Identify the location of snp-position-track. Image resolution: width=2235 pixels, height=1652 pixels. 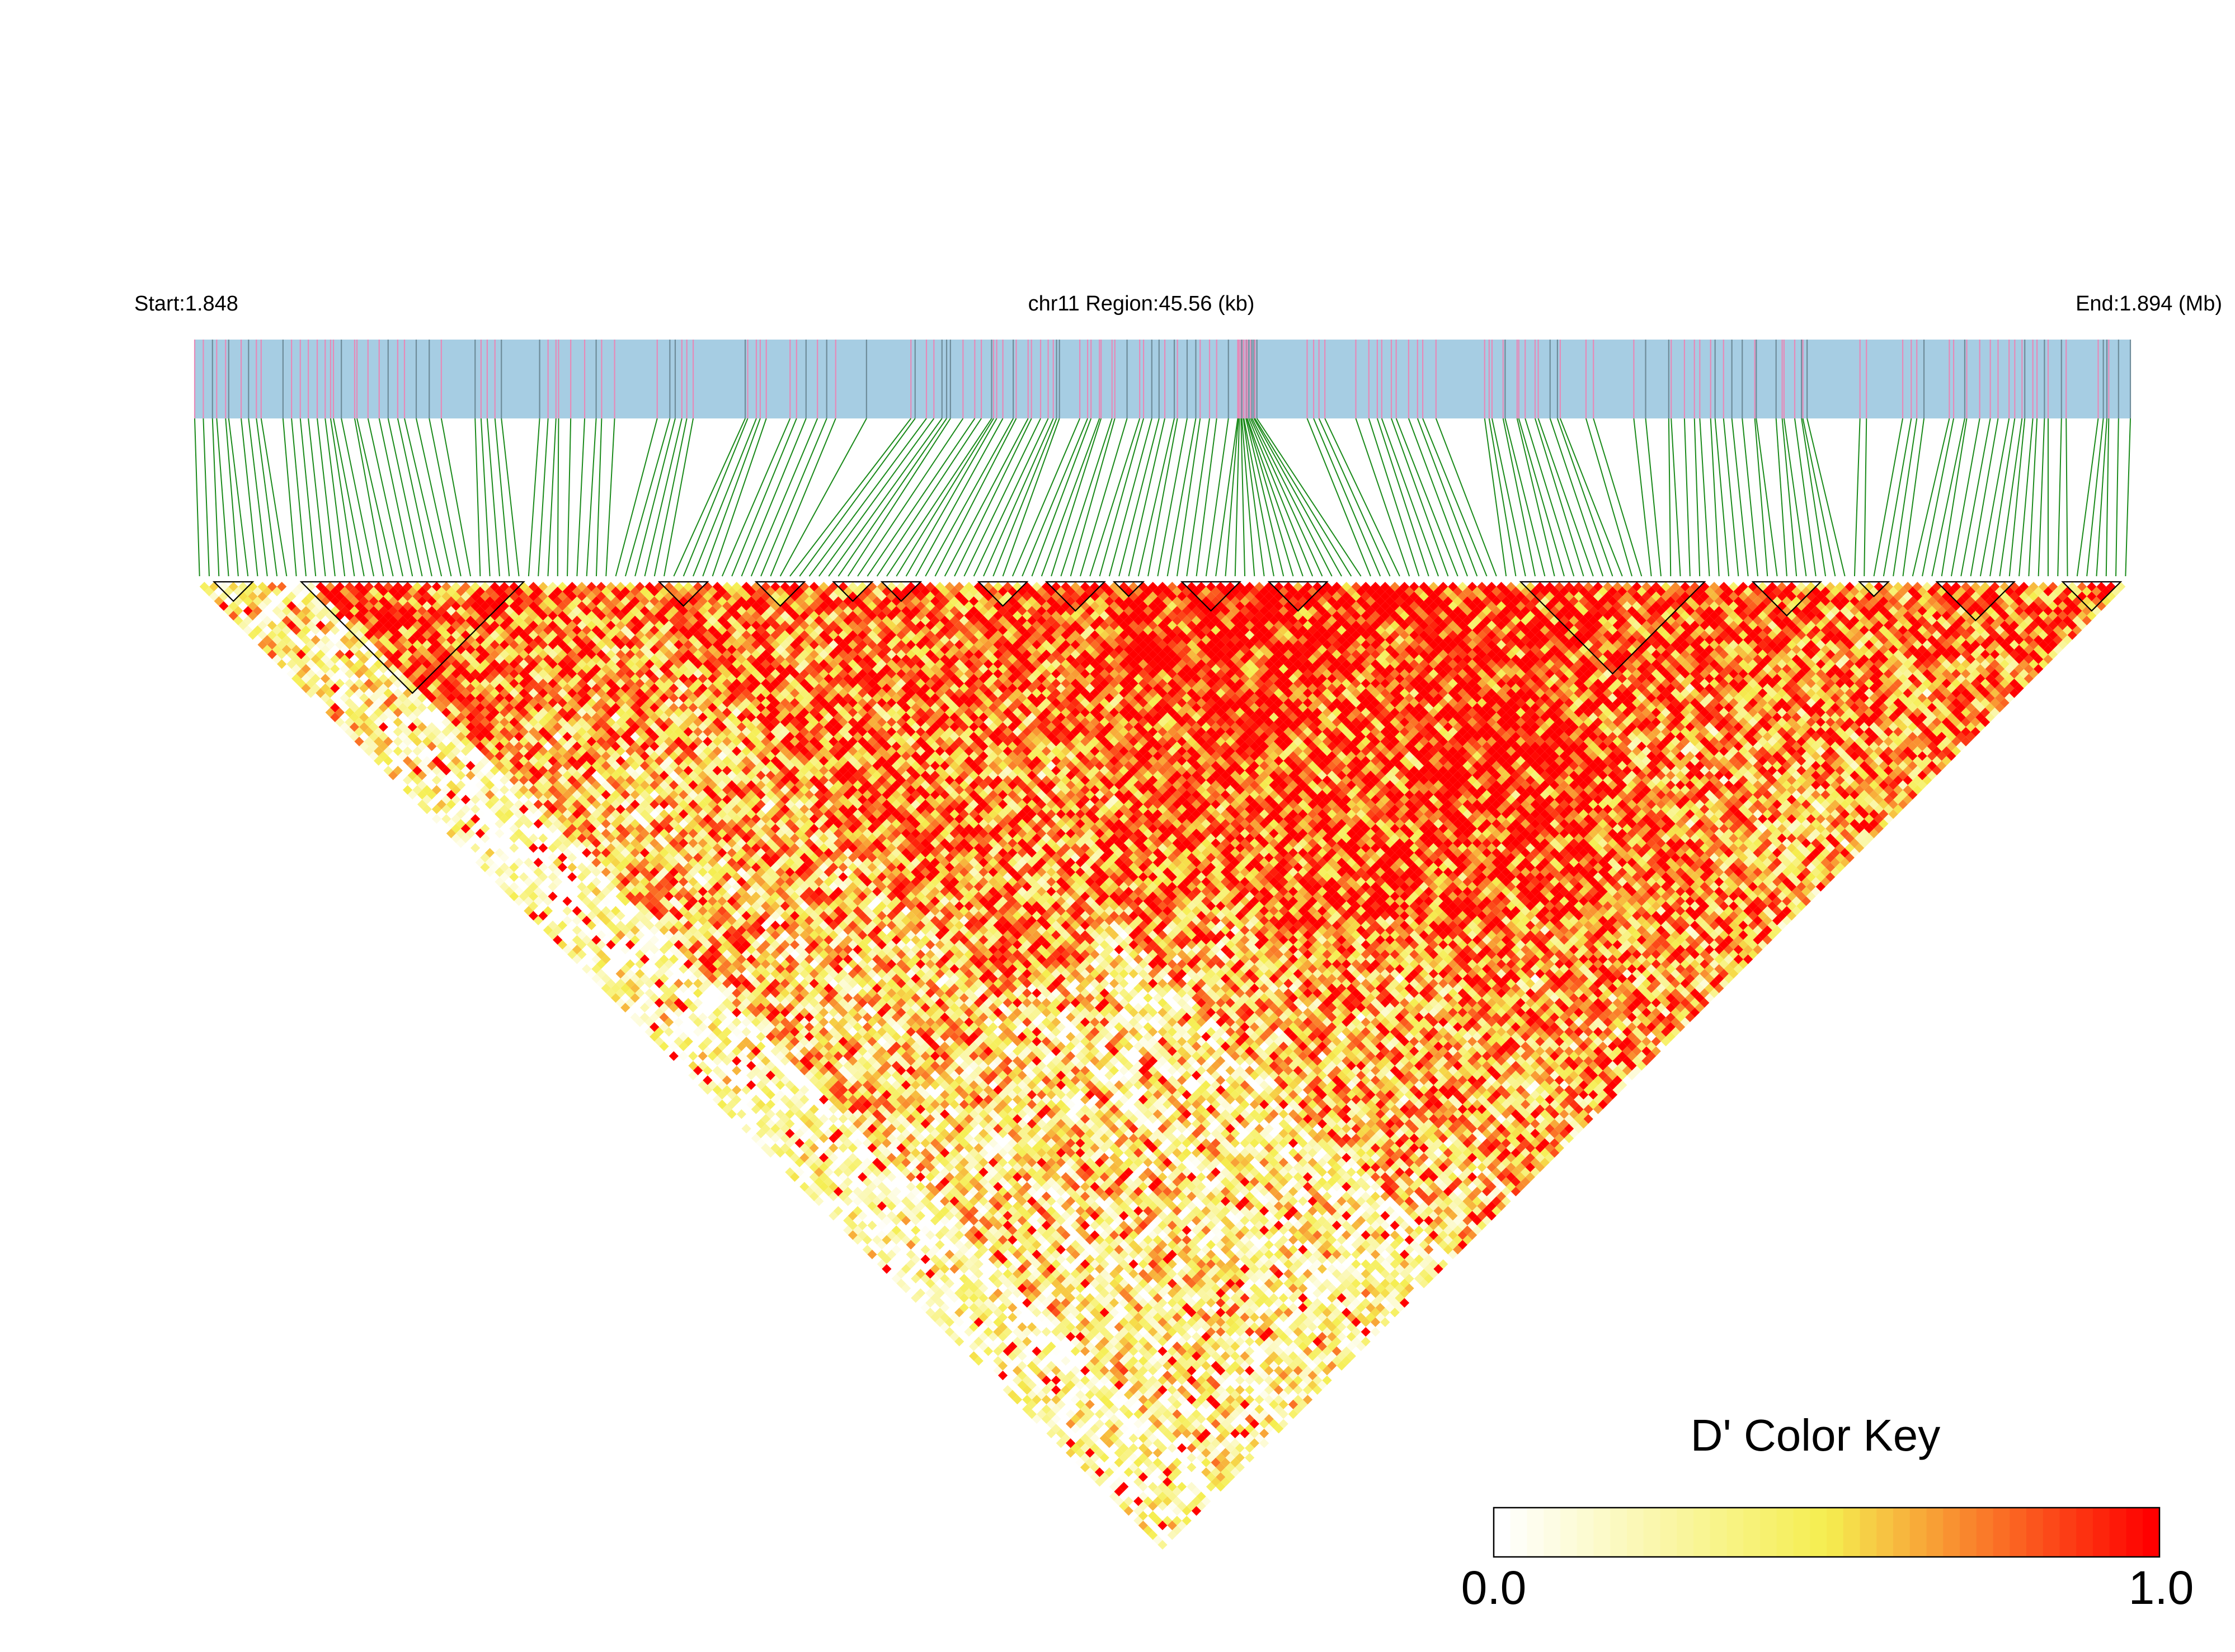
(1163, 379).